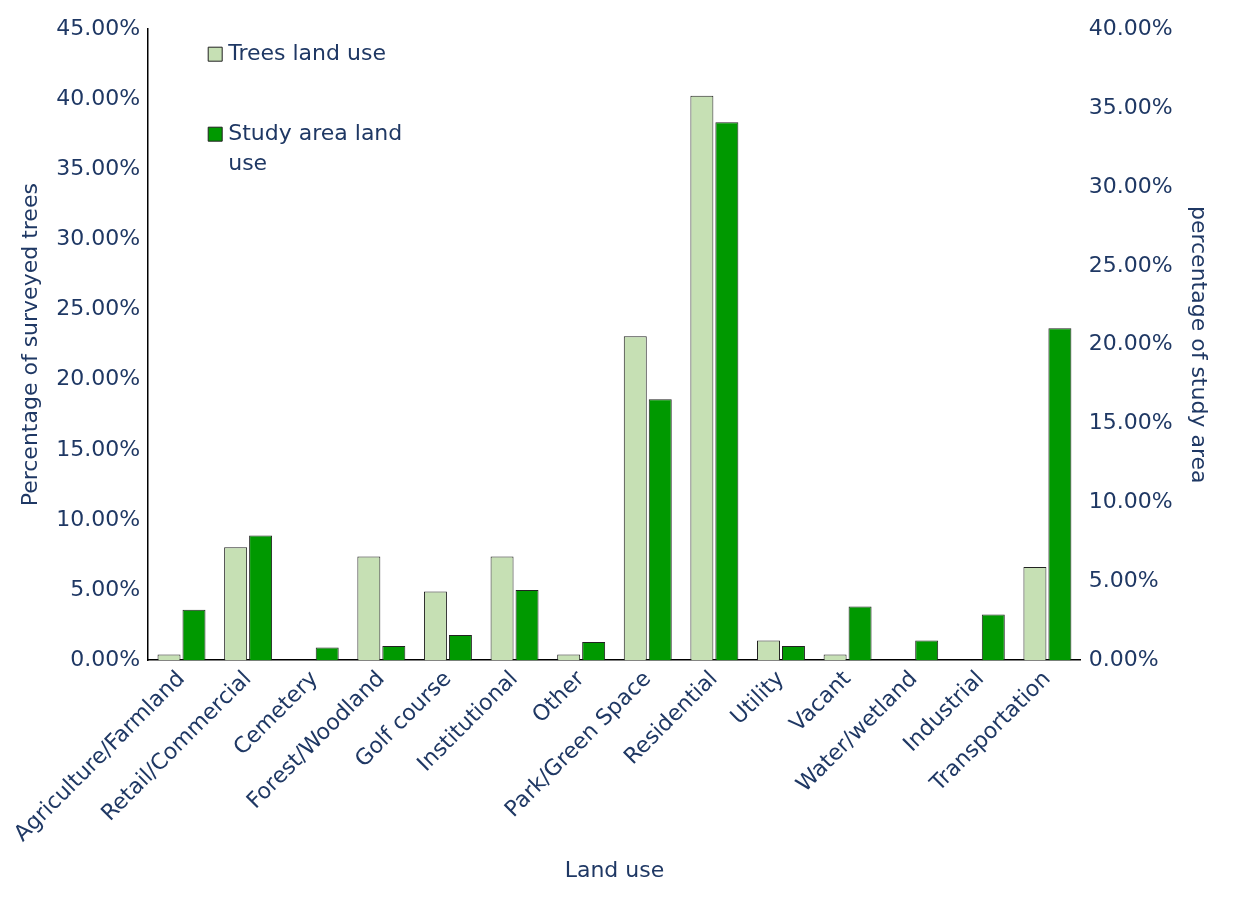 The width and height of the screenshot is (1233, 898). I want to click on y-tick-label: 15.00%, so click(98, 448).